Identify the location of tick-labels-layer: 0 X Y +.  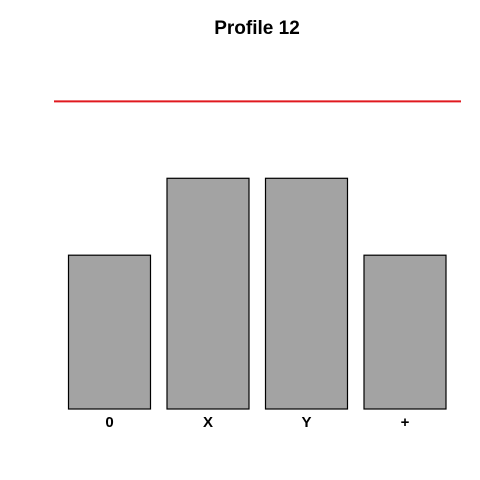
(257, 422).